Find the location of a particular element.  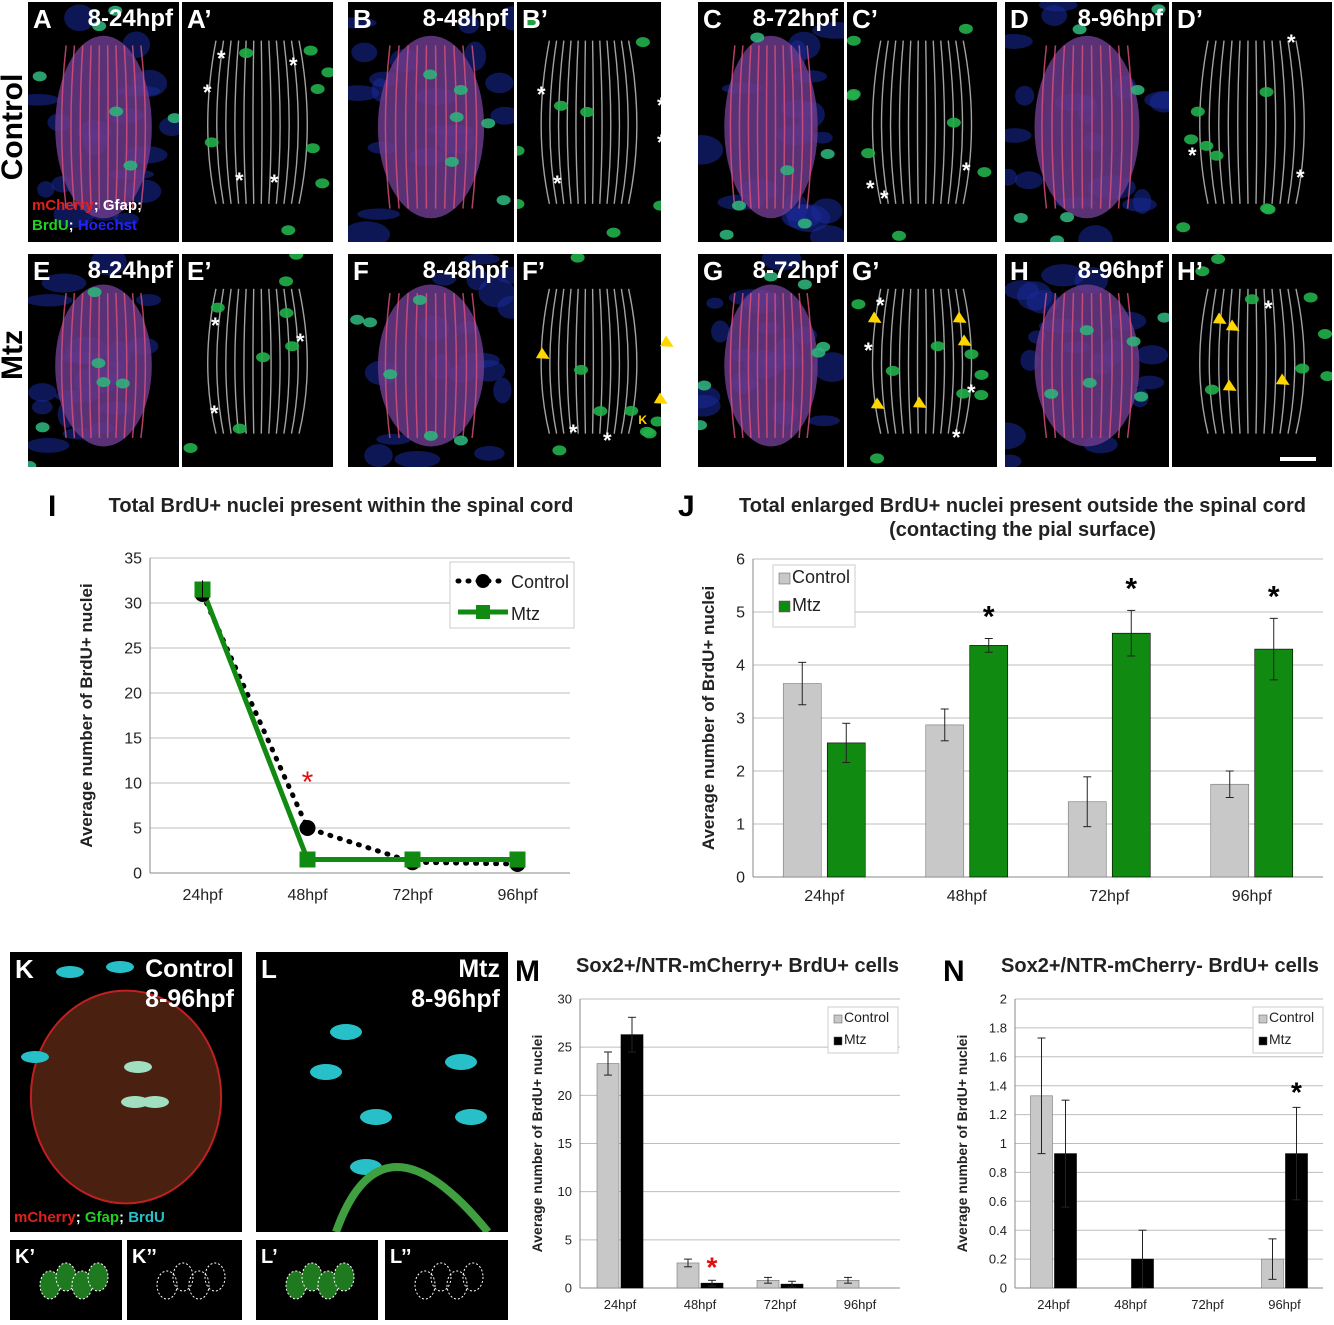

legend-swatch-control is located at coordinates (784, 578).